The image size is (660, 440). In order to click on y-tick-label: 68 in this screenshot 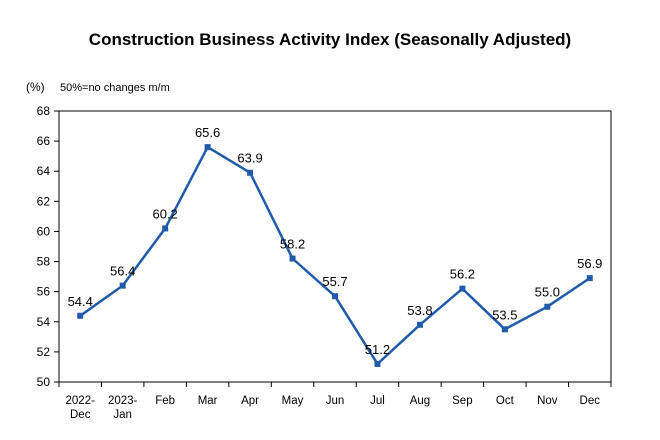, I will do `click(44, 111)`.